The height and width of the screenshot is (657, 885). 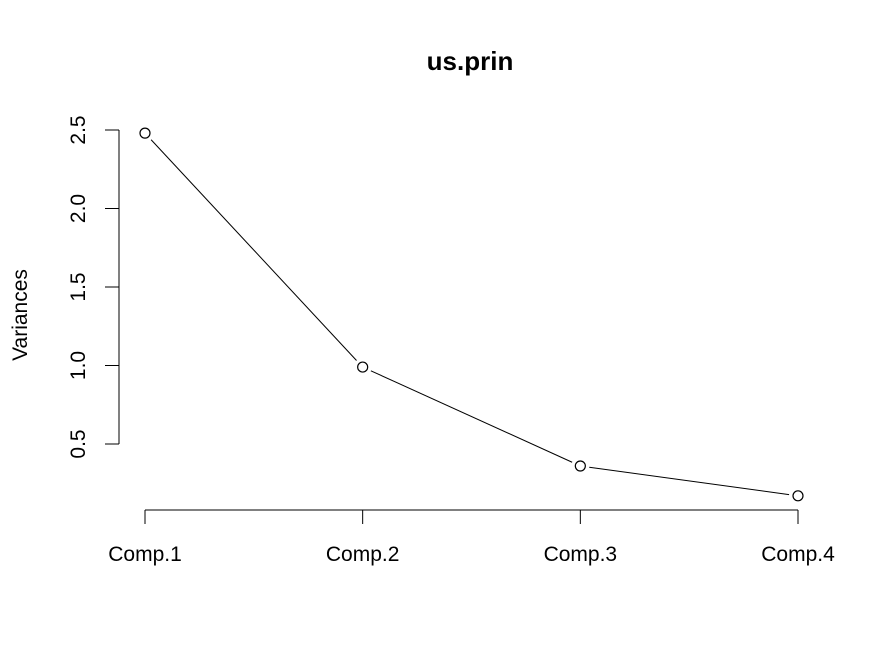 What do you see at coordinates (78, 365) in the screenshot?
I see `y-tick-label: 1.0` at bounding box center [78, 365].